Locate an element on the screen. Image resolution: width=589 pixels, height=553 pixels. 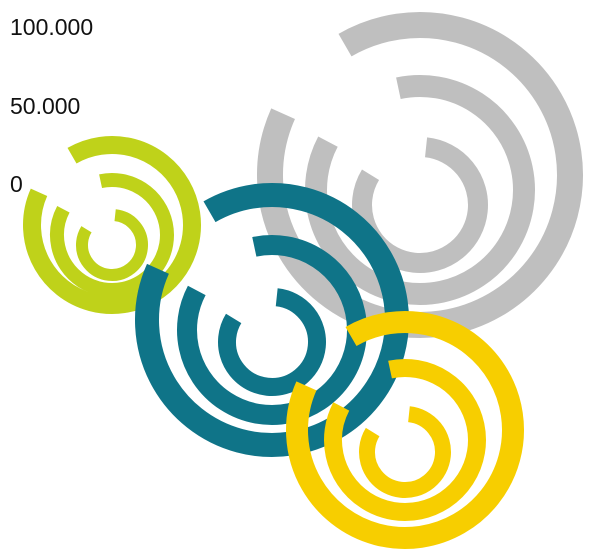
axis-label-0: 0 is located at coordinates (16, 184).